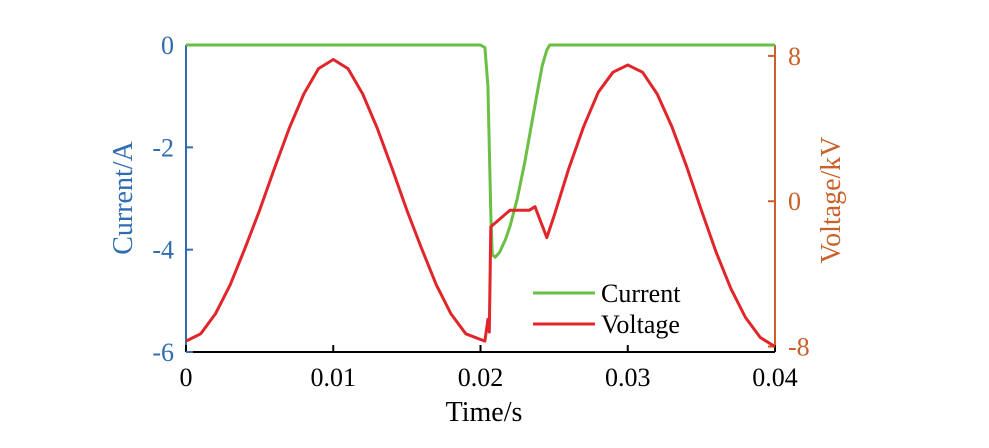  Describe the element at coordinates (607, 309) in the screenshot. I see `legend: Current Voltage` at that location.